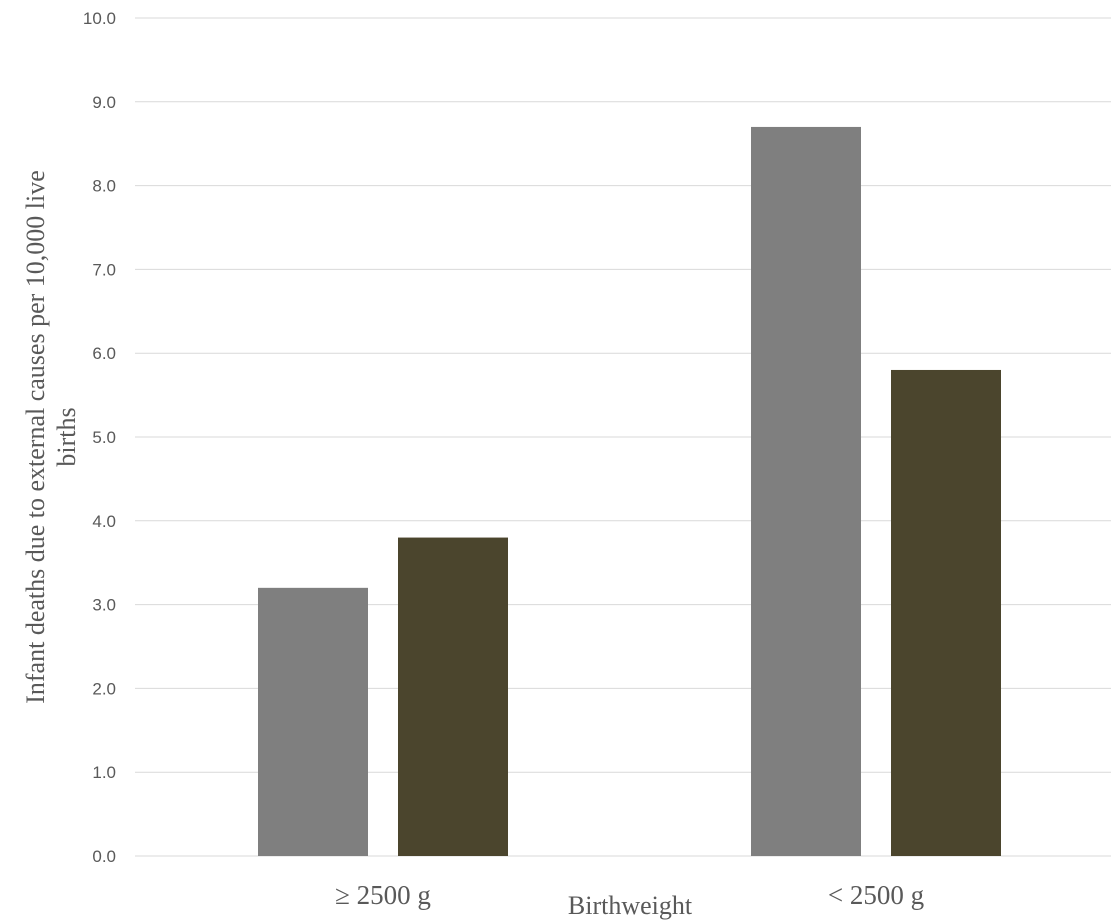 Image resolution: width=1111 pixels, height=921 pixels. Describe the element at coordinates (104, 521) in the screenshot. I see `y-tick-label: 4.0` at that location.